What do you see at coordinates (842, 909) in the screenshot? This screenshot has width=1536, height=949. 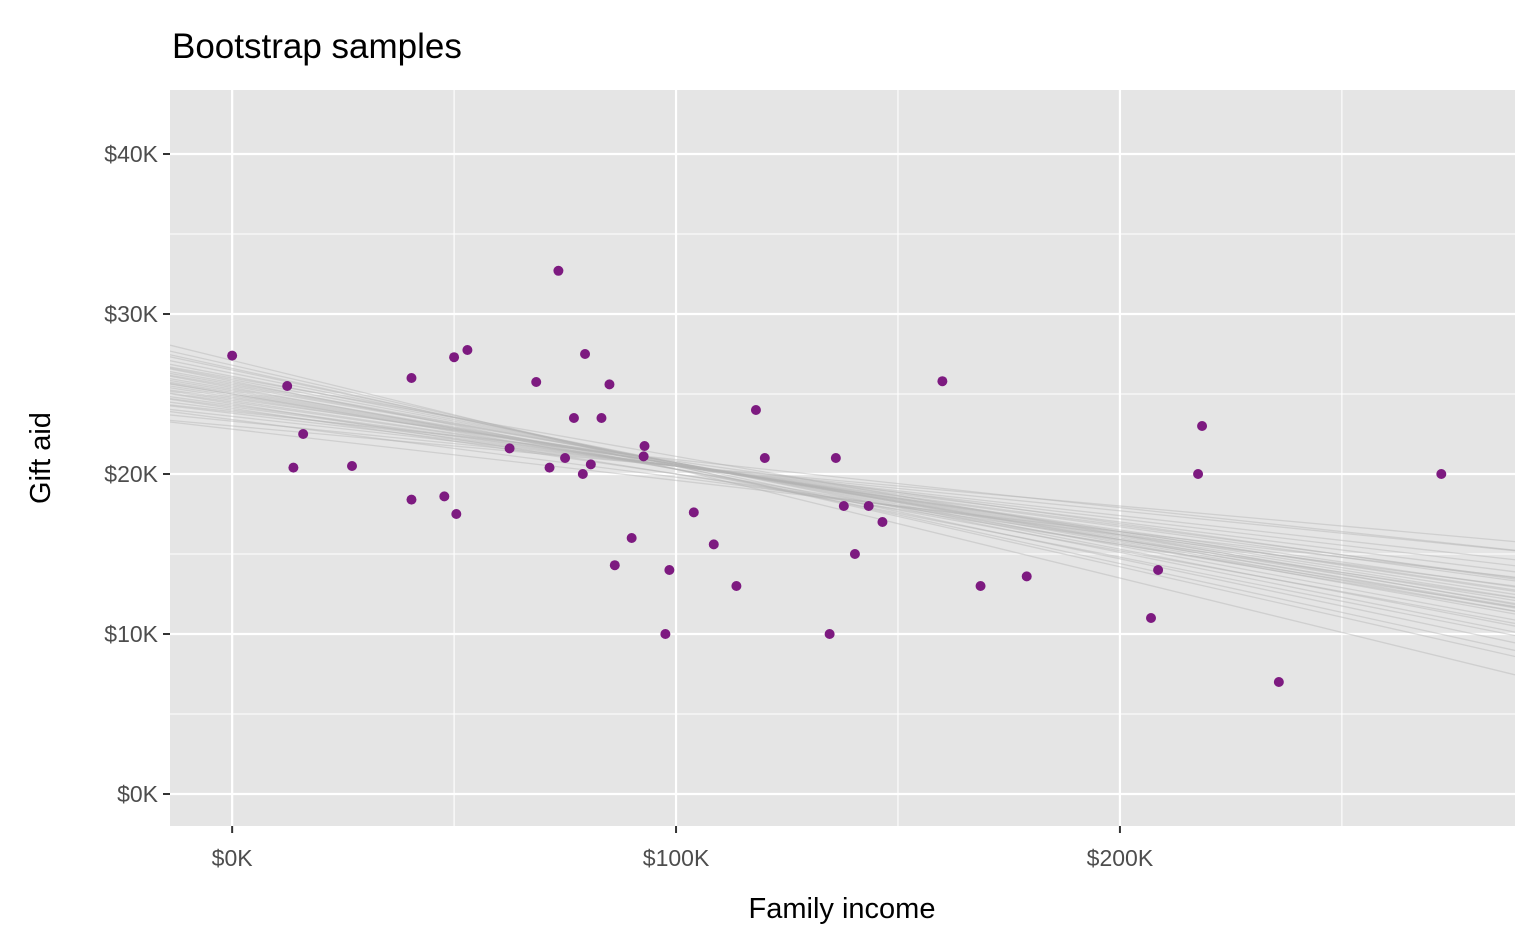 I see `x-axis-label: Family income` at bounding box center [842, 909].